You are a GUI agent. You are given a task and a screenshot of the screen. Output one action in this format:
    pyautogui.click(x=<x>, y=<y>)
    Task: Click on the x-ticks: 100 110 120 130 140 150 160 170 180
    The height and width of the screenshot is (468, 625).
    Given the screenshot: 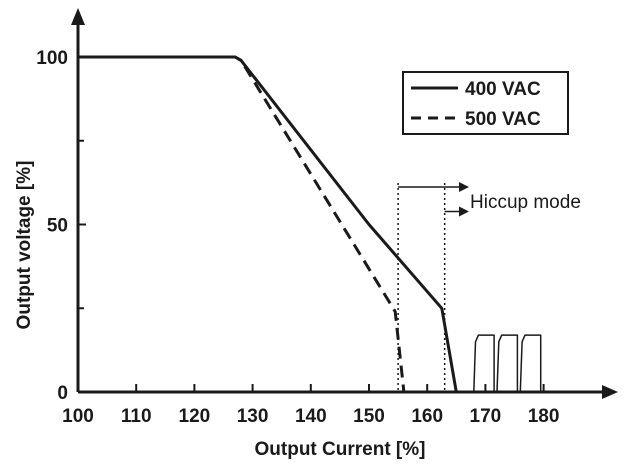 What is the action you would take?
    pyautogui.click(x=310, y=405)
    